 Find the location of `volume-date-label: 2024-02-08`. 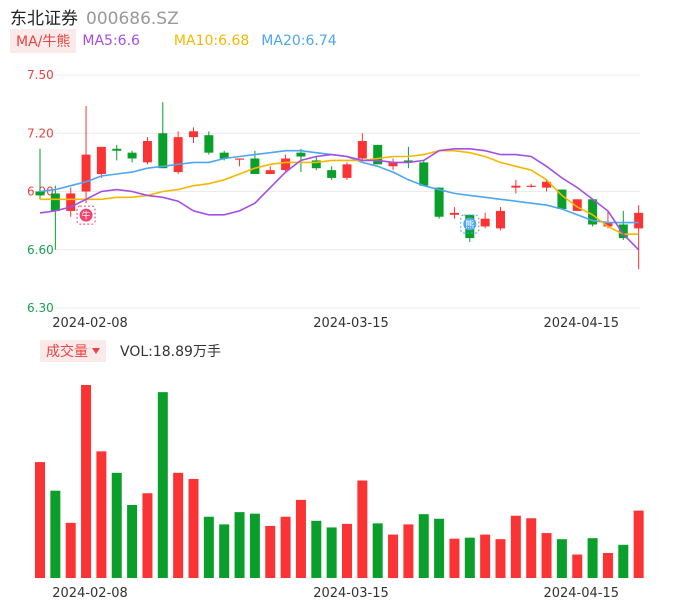

volume-date-label: 2024-02-08 is located at coordinates (90, 593).